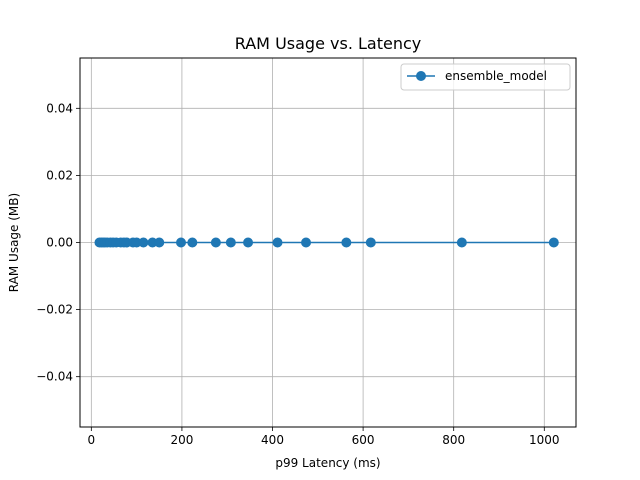  What do you see at coordinates (326, 242) in the screenshot?
I see `series-layer` at bounding box center [326, 242].